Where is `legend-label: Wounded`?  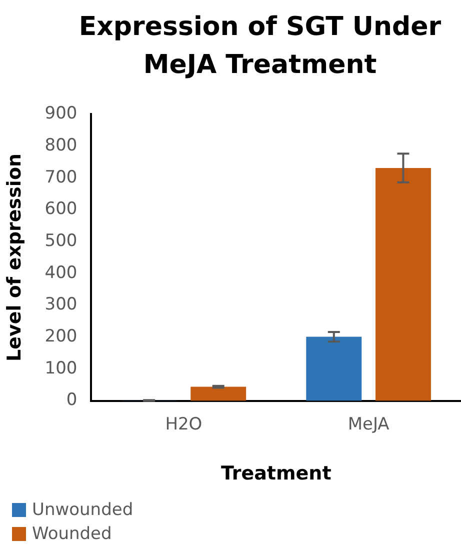
legend-label: Wounded is located at coordinates (72, 534).